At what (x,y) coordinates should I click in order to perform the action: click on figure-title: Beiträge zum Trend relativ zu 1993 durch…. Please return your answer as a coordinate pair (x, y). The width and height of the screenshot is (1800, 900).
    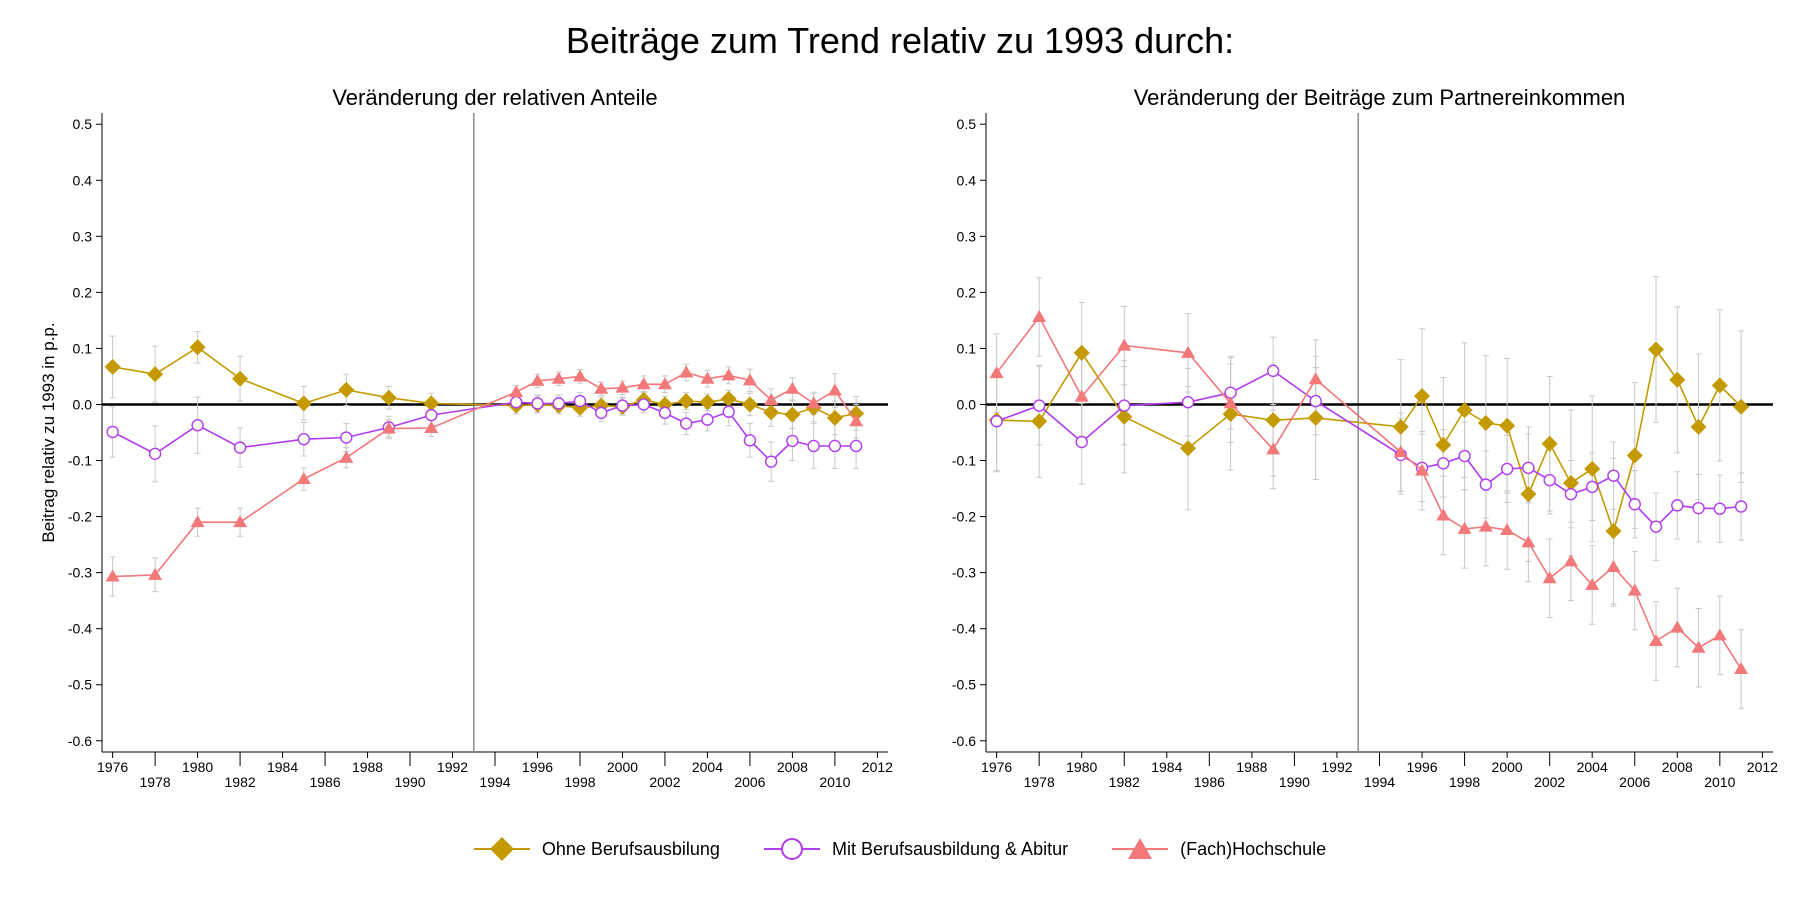
    Looking at the image, I should click on (900, 40).